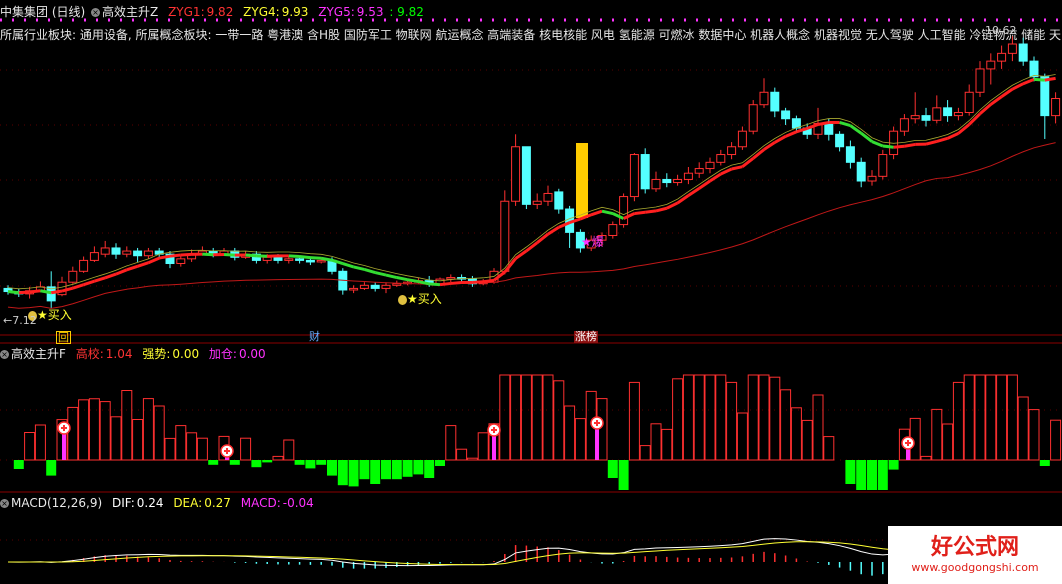 This screenshot has height=584, width=1062. Describe the element at coordinates (582, 180) in the screenshot. I see `burst-bar` at that location.